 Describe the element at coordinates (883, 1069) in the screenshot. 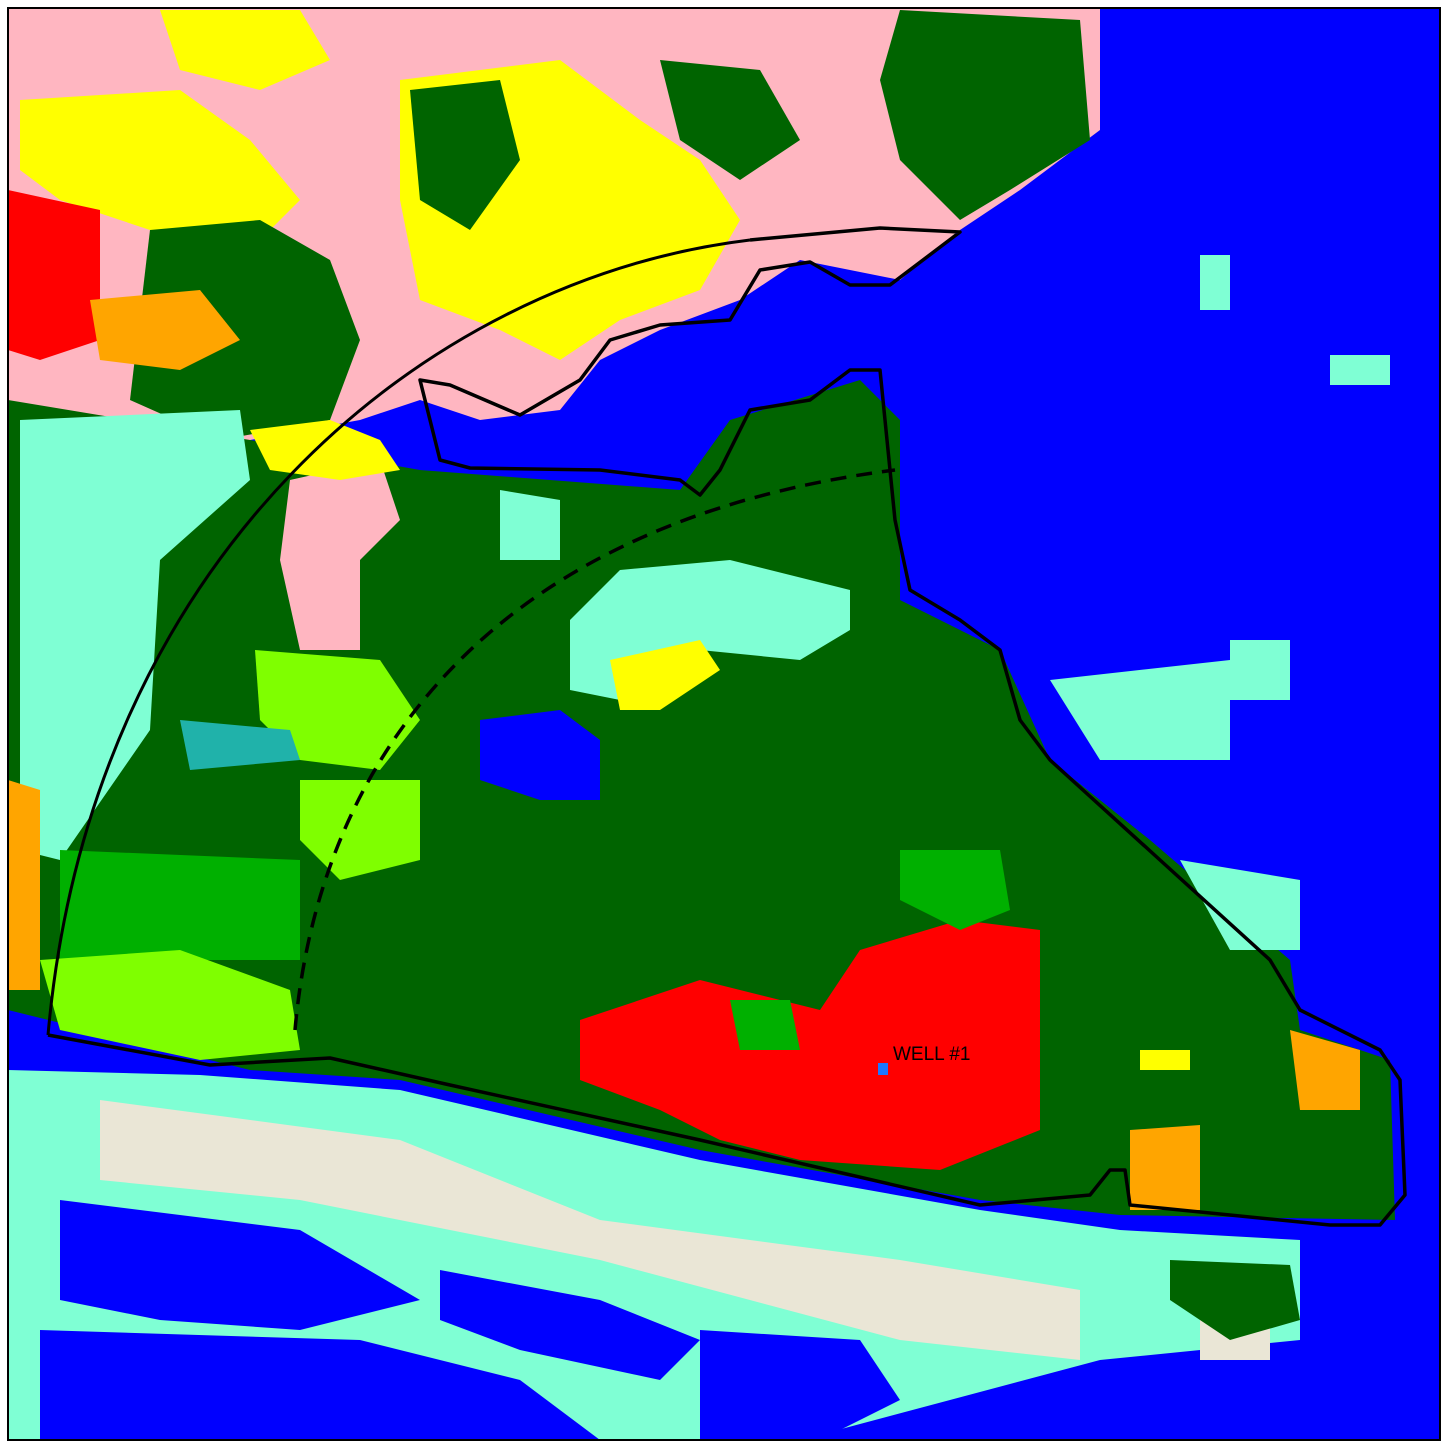

I see `well-marker` at that location.